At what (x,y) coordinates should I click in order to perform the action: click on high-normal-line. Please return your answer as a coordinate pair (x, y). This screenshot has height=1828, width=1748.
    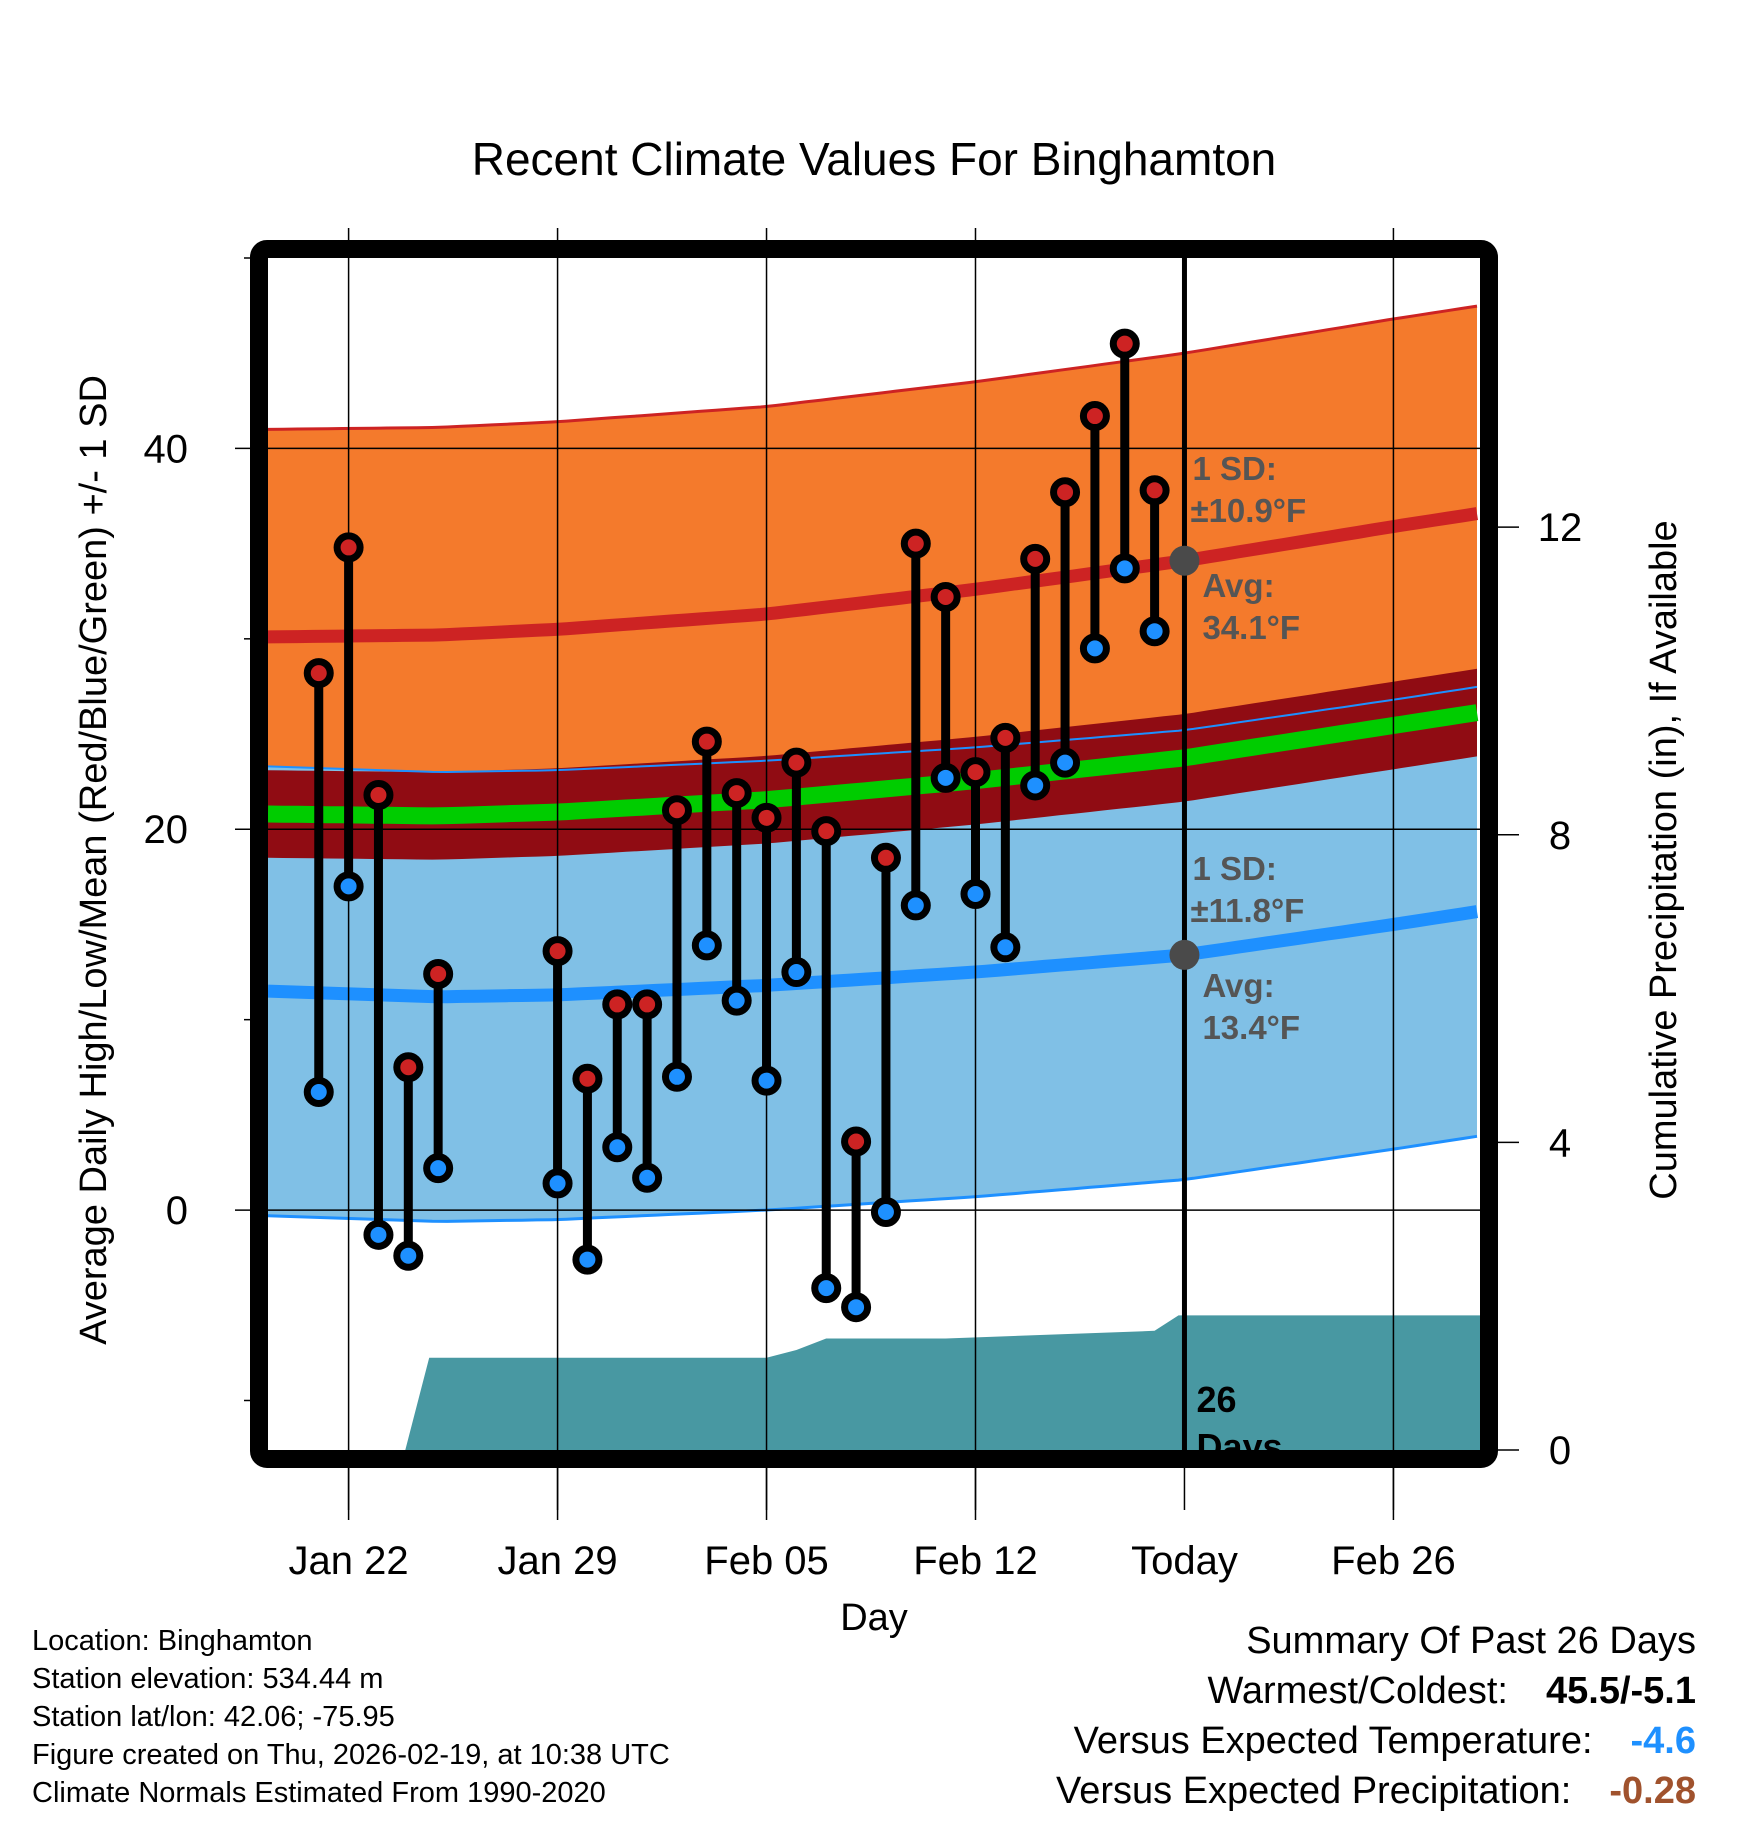
    Looking at the image, I should click on (873, 575).